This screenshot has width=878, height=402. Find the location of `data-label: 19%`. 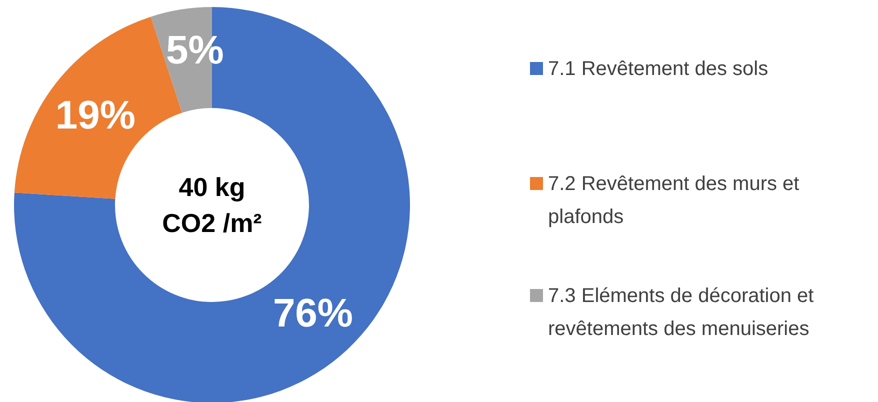

data-label: 19% is located at coordinates (95, 116).